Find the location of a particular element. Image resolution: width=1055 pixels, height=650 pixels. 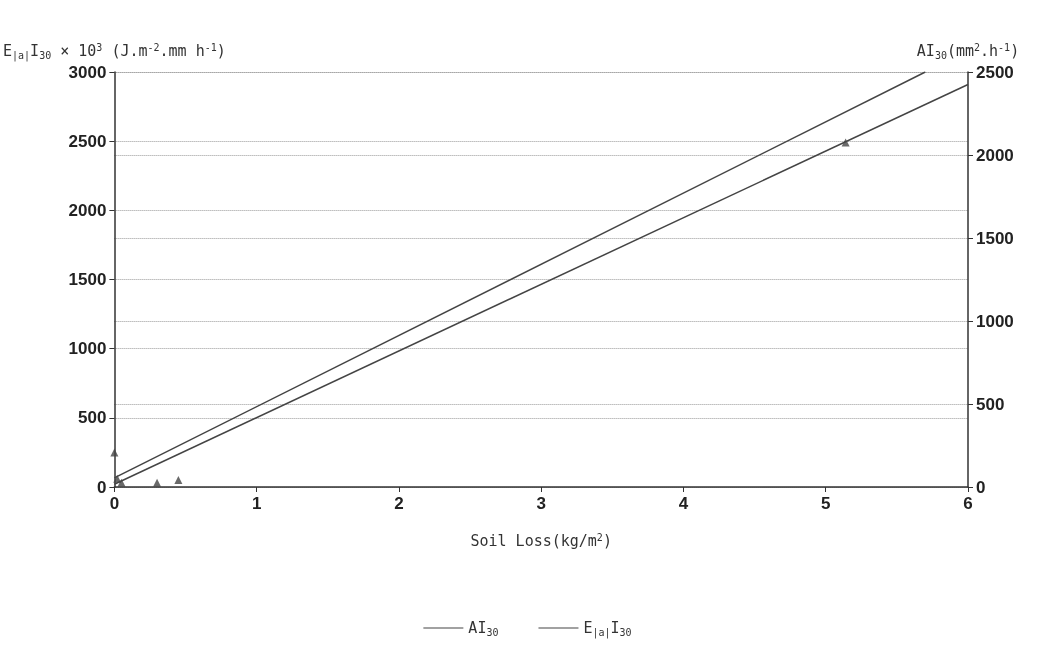

x-tick-label: 5 is located at coordinates (826, 503).